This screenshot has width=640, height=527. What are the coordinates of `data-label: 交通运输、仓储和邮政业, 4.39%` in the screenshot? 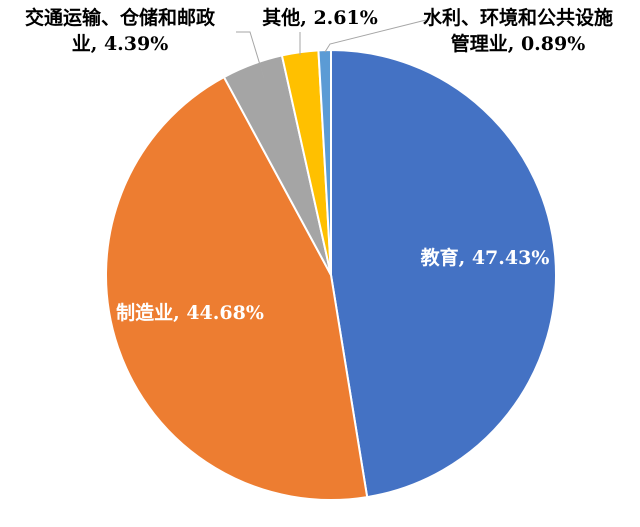 It's located at (119, 31).